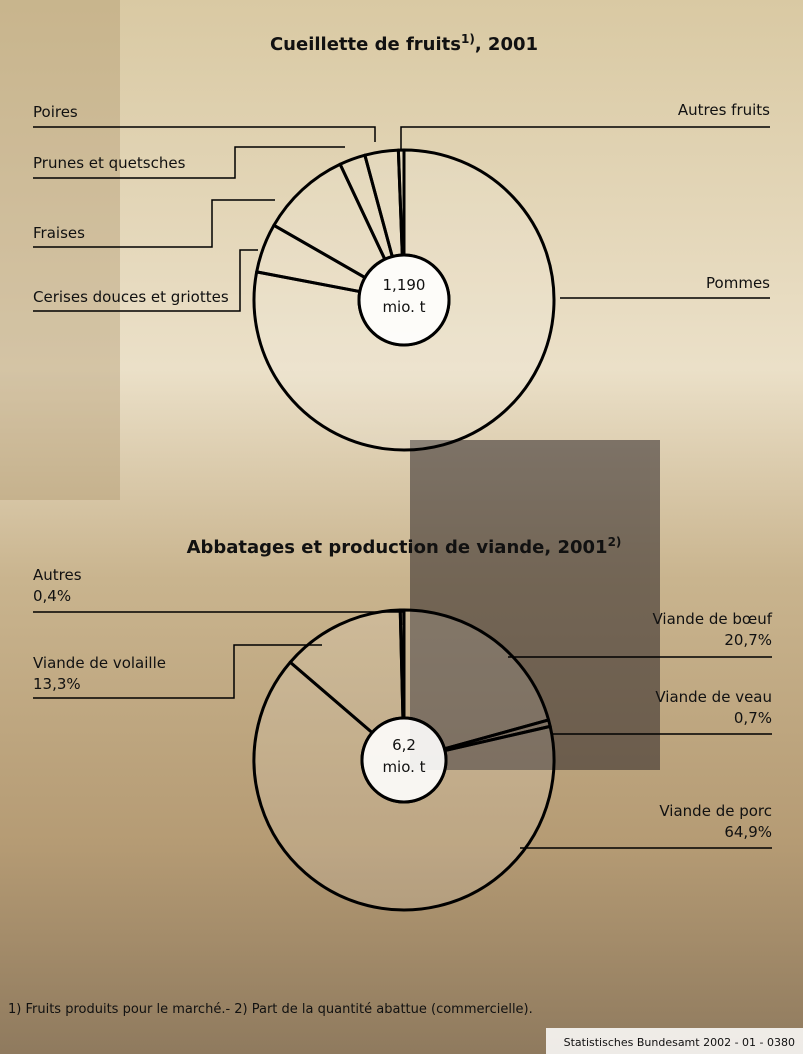 The width and height of the screenshot is (803, 1054). What do you see at coordinates (615, 542) in the screenshot?
I see `title-note: 2)` at bounding box center [615, 542].